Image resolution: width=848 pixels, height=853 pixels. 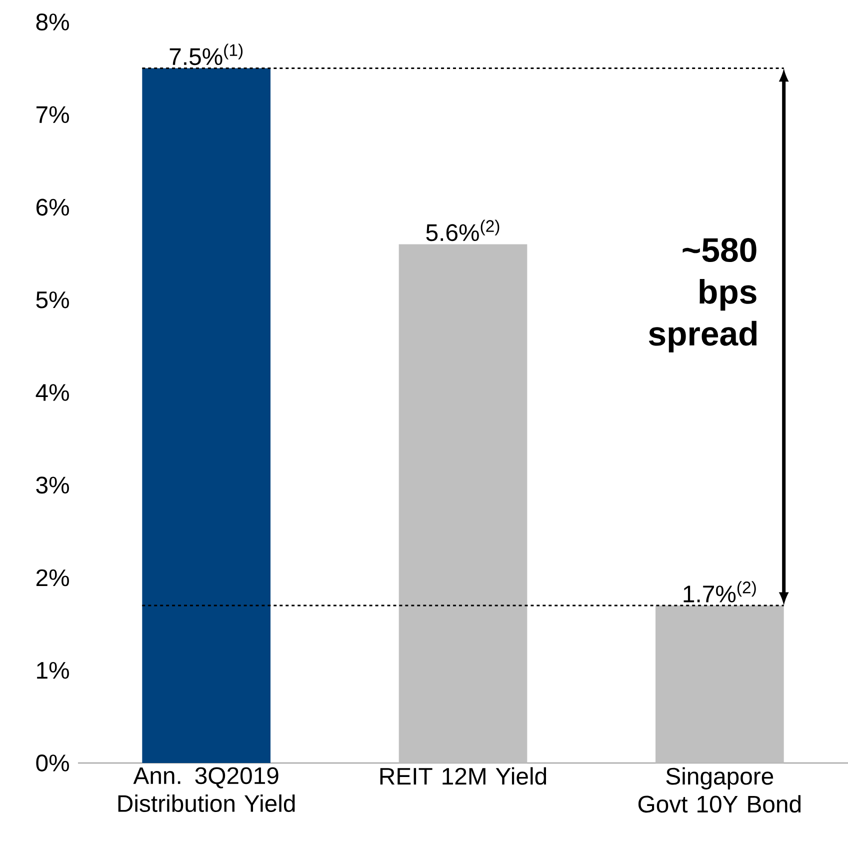 I want to click on y-tick-label: 6%, so click(x=52, y=207).